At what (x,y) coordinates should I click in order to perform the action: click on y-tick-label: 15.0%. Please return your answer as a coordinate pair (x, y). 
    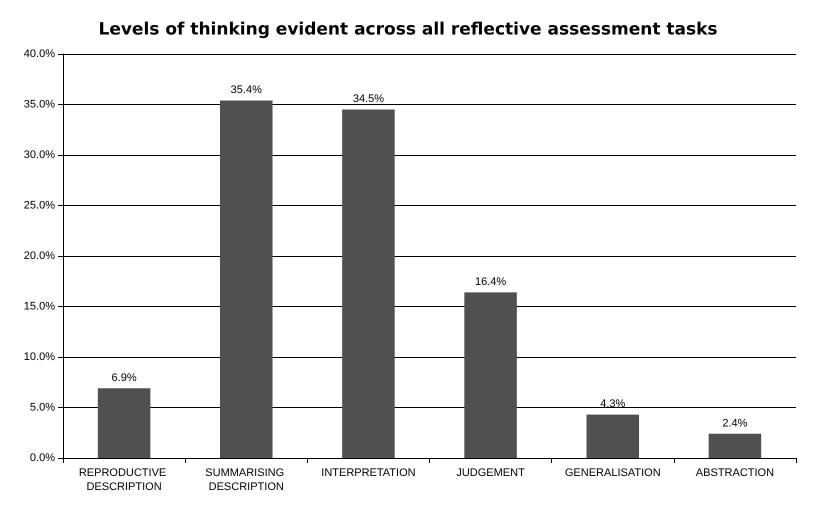
    Looking at the image, I should click on (40, 306).